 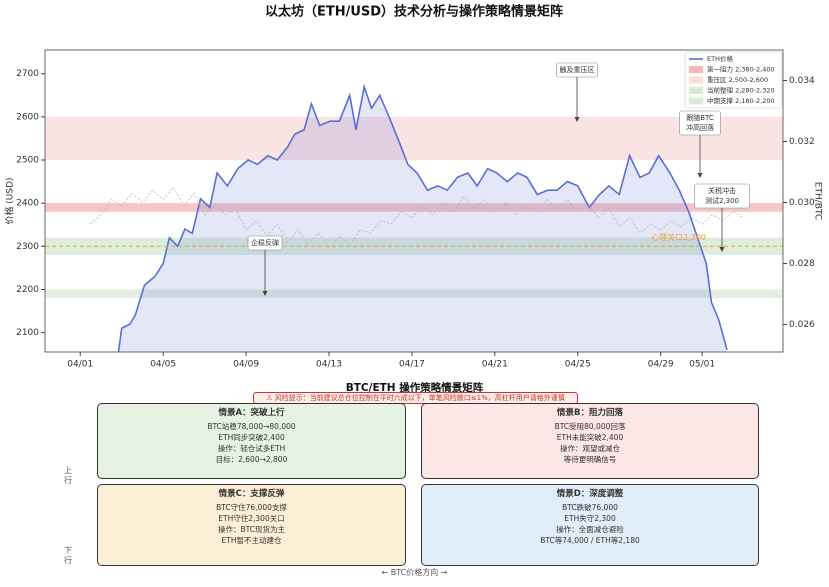 I want to click on x-tick-label: 05/01, so click(x=702, y=365).